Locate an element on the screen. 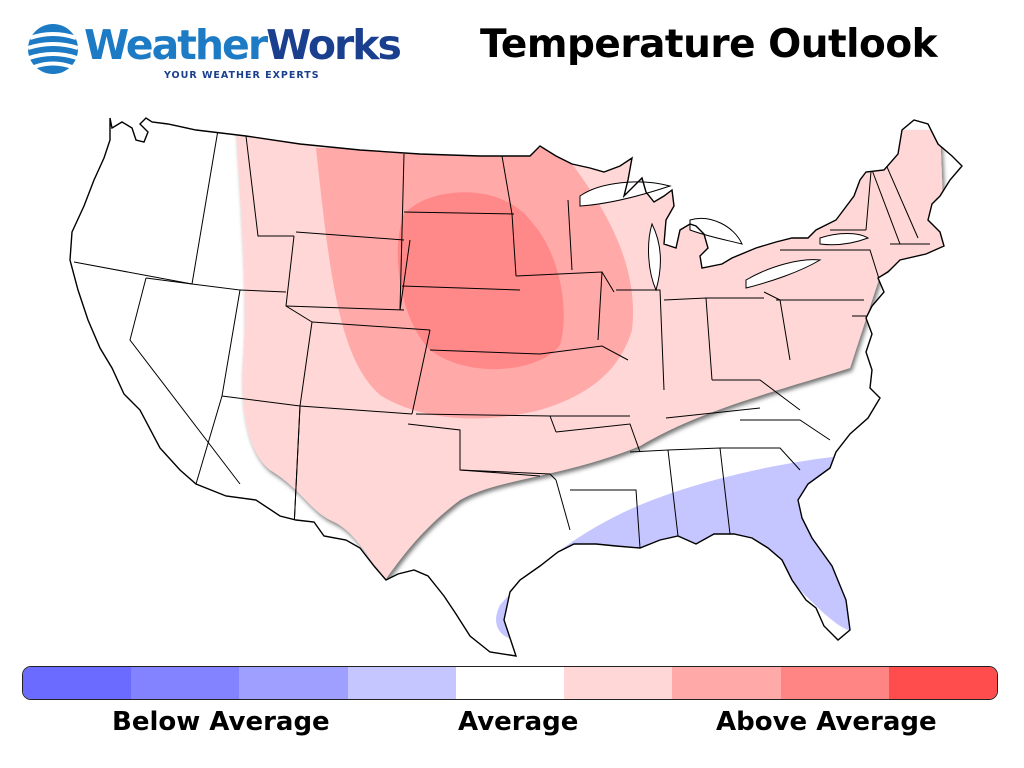 Image resolution: width=1024 pixels, height=768 pixels. temperature-color-scale is located at coordinates (510, 683).